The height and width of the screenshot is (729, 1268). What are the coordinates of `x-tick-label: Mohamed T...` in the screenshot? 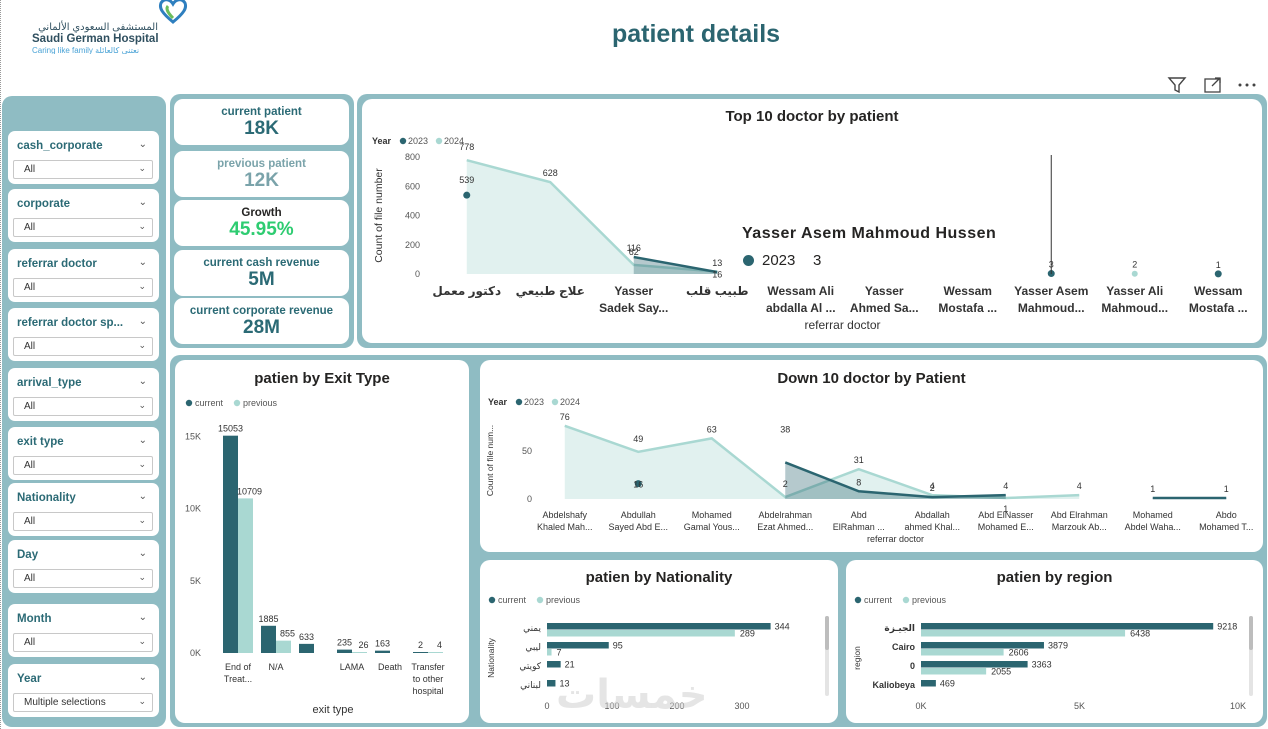 It's located at (1226, 527).